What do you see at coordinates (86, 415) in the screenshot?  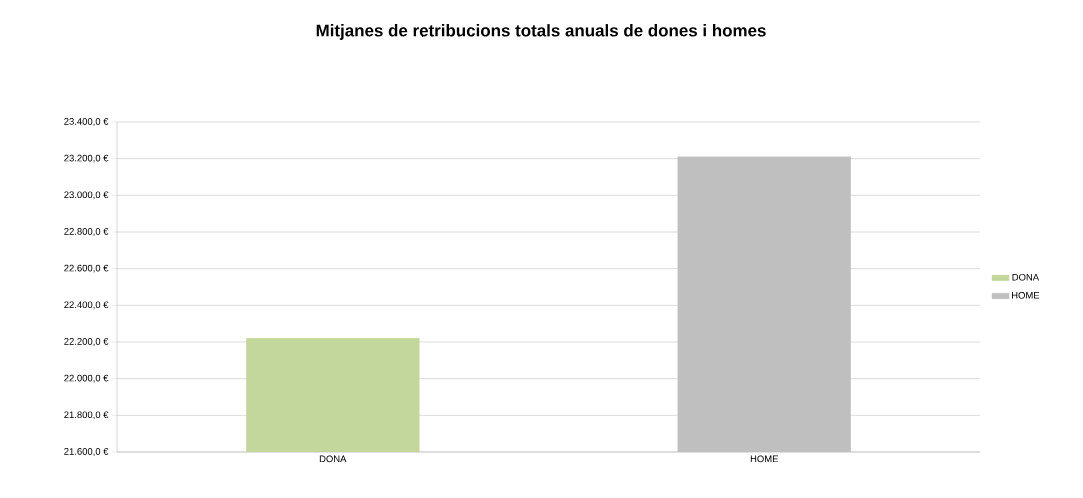 I see `y-tick-label: 21.800,0 €` at bounding box center [86, 415].